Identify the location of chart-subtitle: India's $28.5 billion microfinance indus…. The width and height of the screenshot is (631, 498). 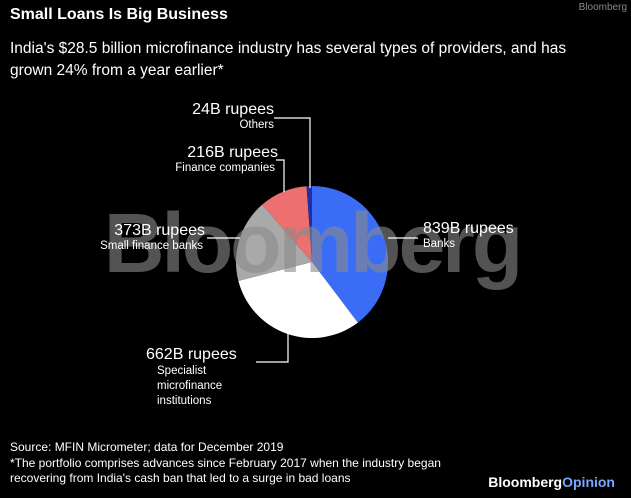
(288, 59).